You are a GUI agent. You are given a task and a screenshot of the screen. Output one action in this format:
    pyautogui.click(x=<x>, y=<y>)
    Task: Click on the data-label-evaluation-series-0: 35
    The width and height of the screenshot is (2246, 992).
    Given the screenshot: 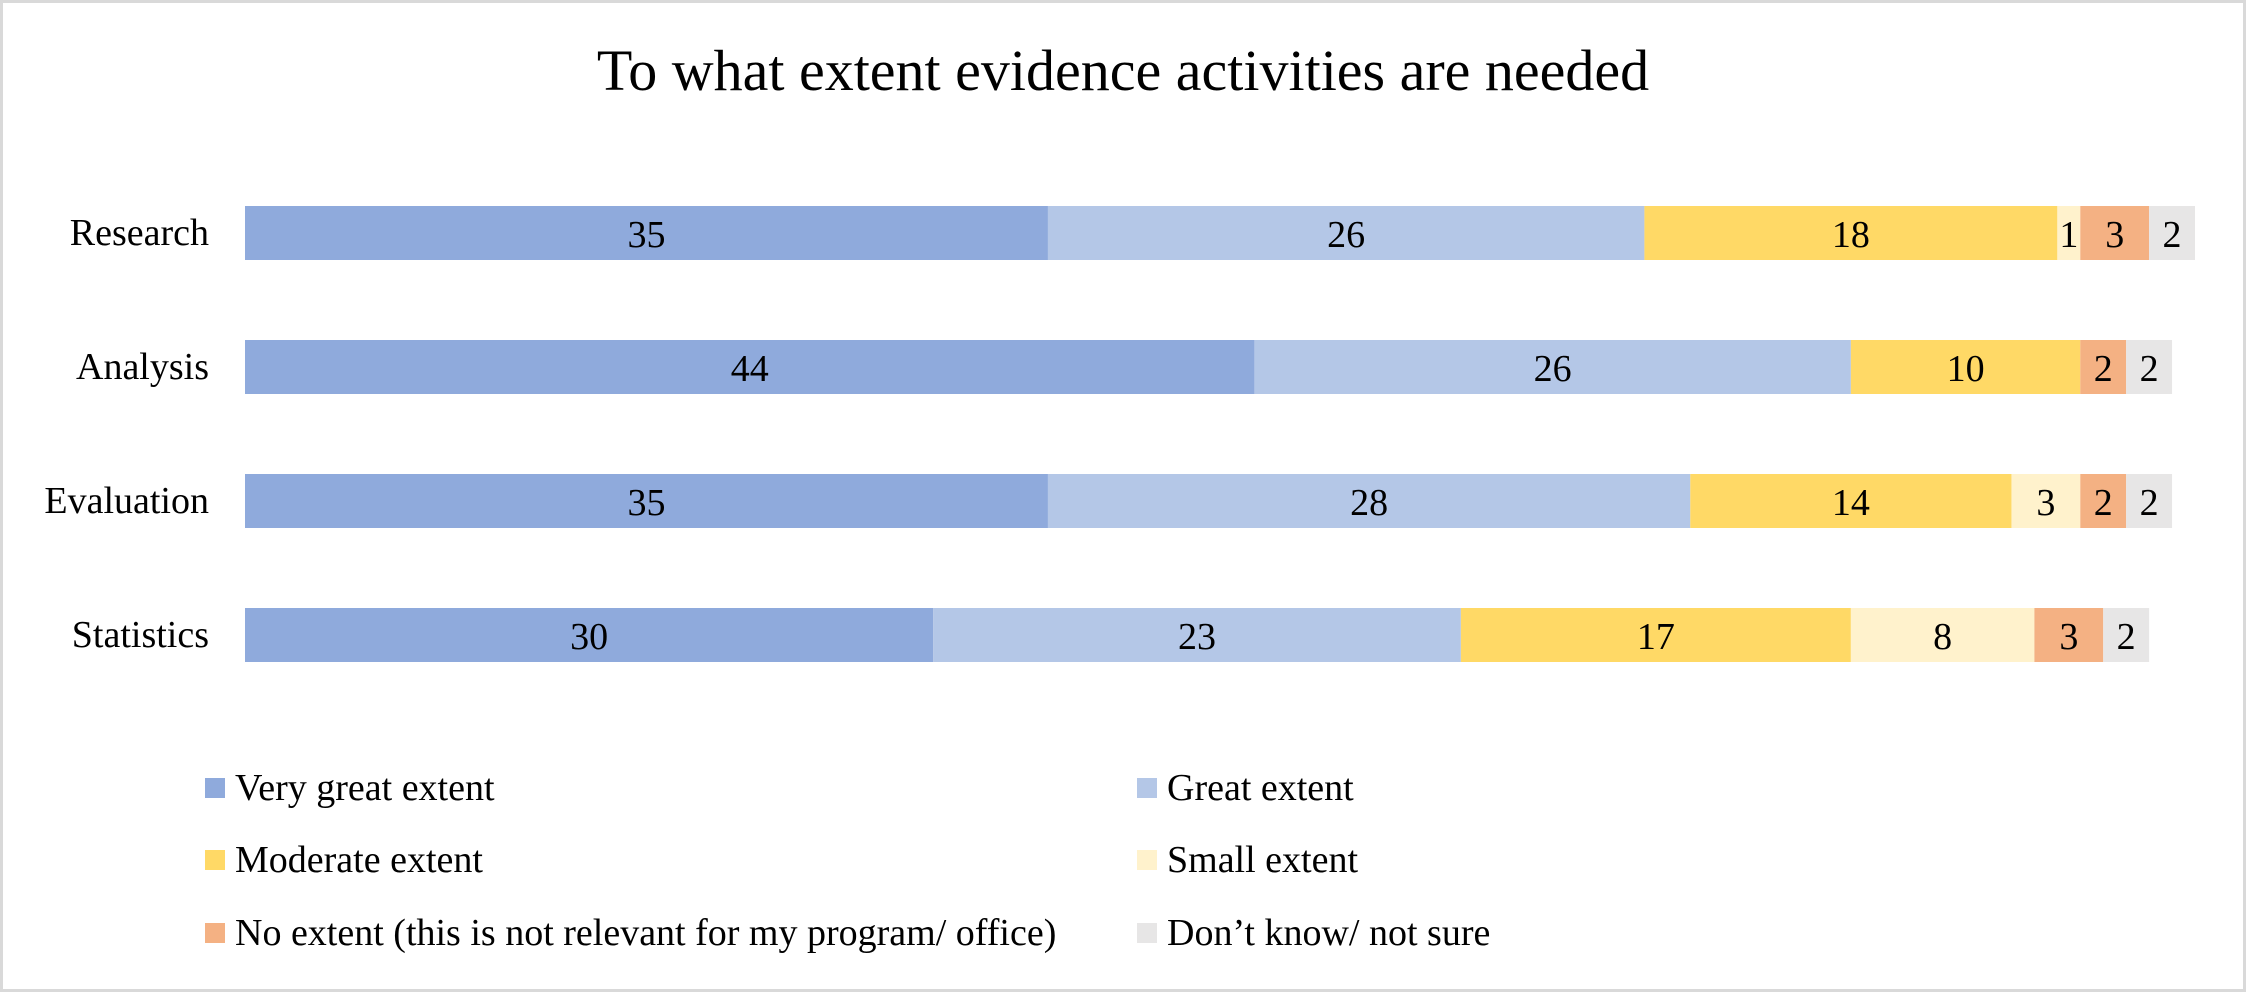 What is the action you would take?
    pyautogui.click(x=646, y=503)
    